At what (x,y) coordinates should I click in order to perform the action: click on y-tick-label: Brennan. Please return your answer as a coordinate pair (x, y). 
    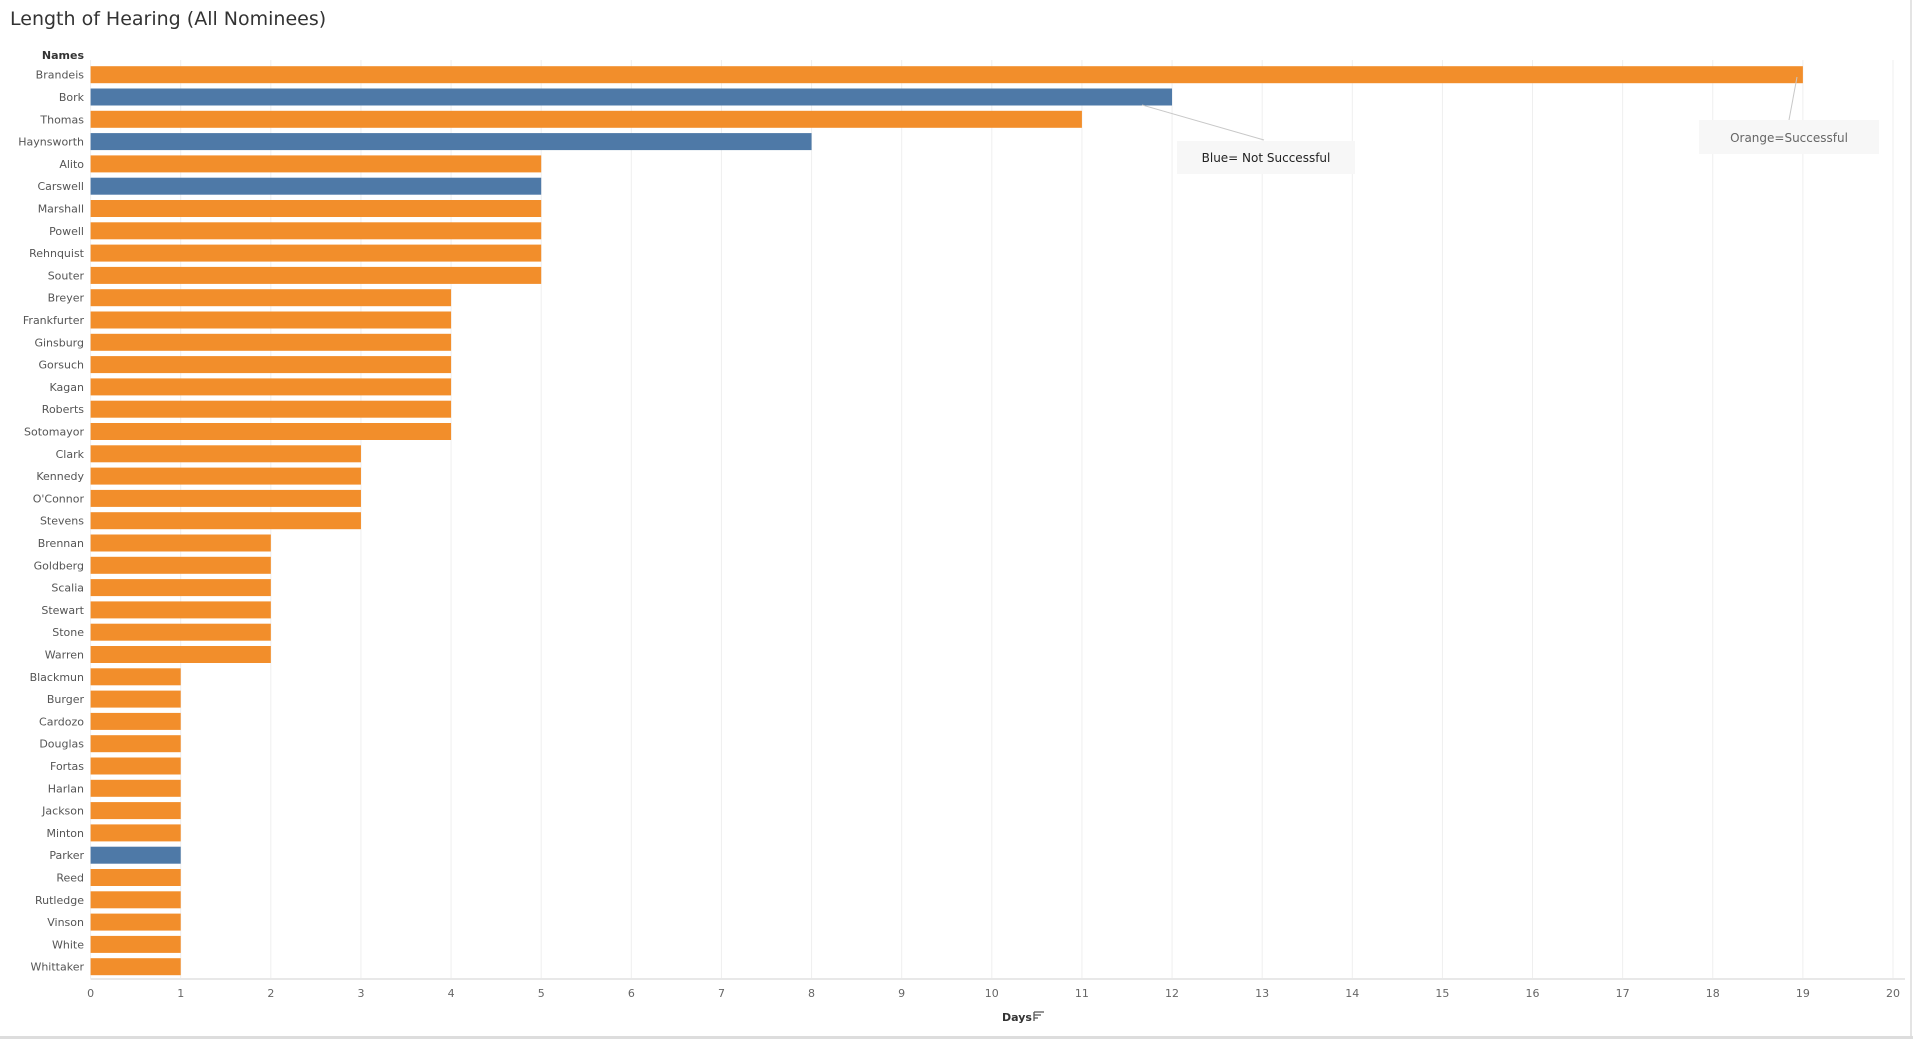
    Looking at the image, I should click on (61, 543).